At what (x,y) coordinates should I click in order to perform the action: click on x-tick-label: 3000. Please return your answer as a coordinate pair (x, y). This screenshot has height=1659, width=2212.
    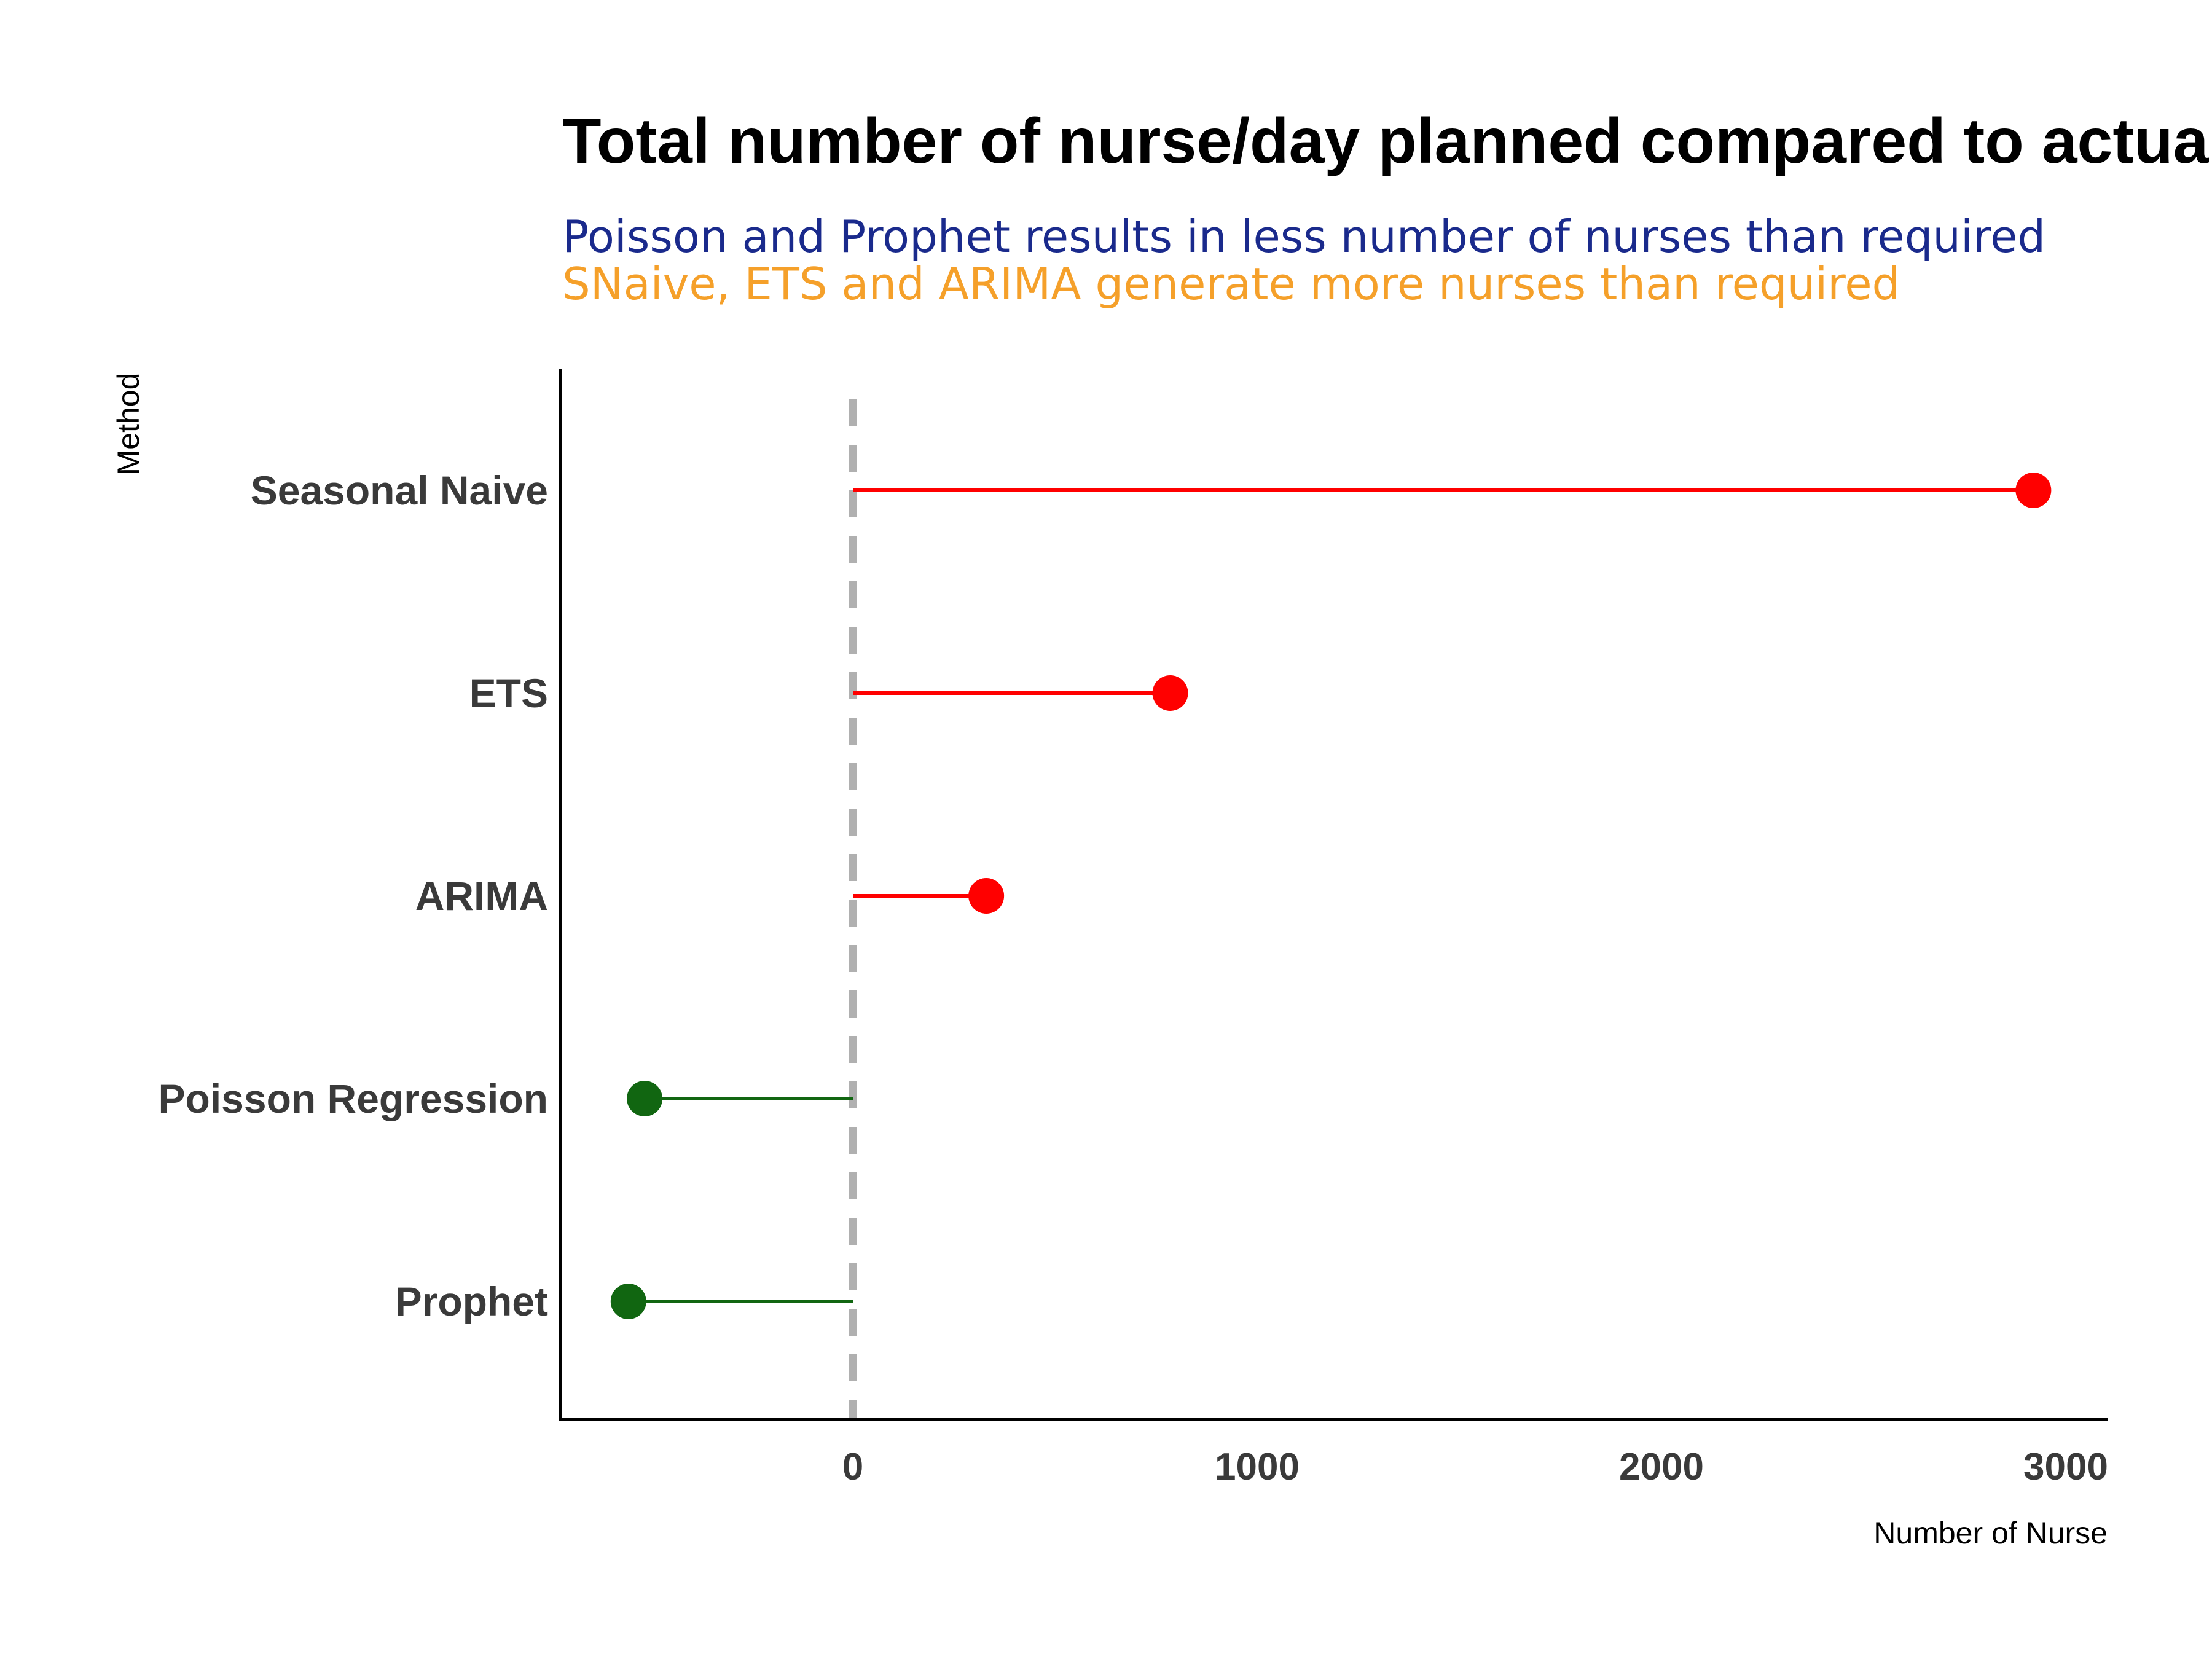
    Looking at the image, I should click on (2065, 1467).